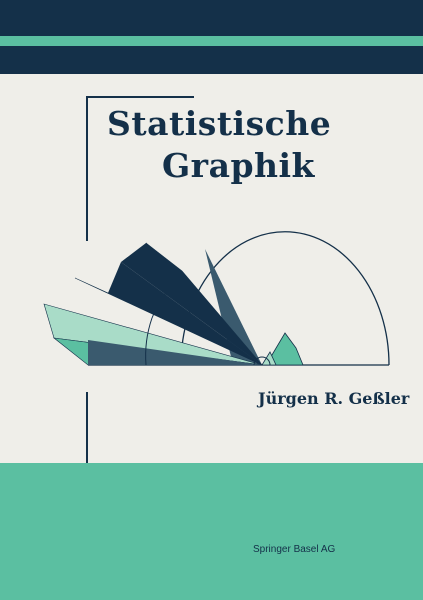 Image resolution: width=423 pixels, height=600 pixels. I want to click on small-teal-peak, so click(284, 349).